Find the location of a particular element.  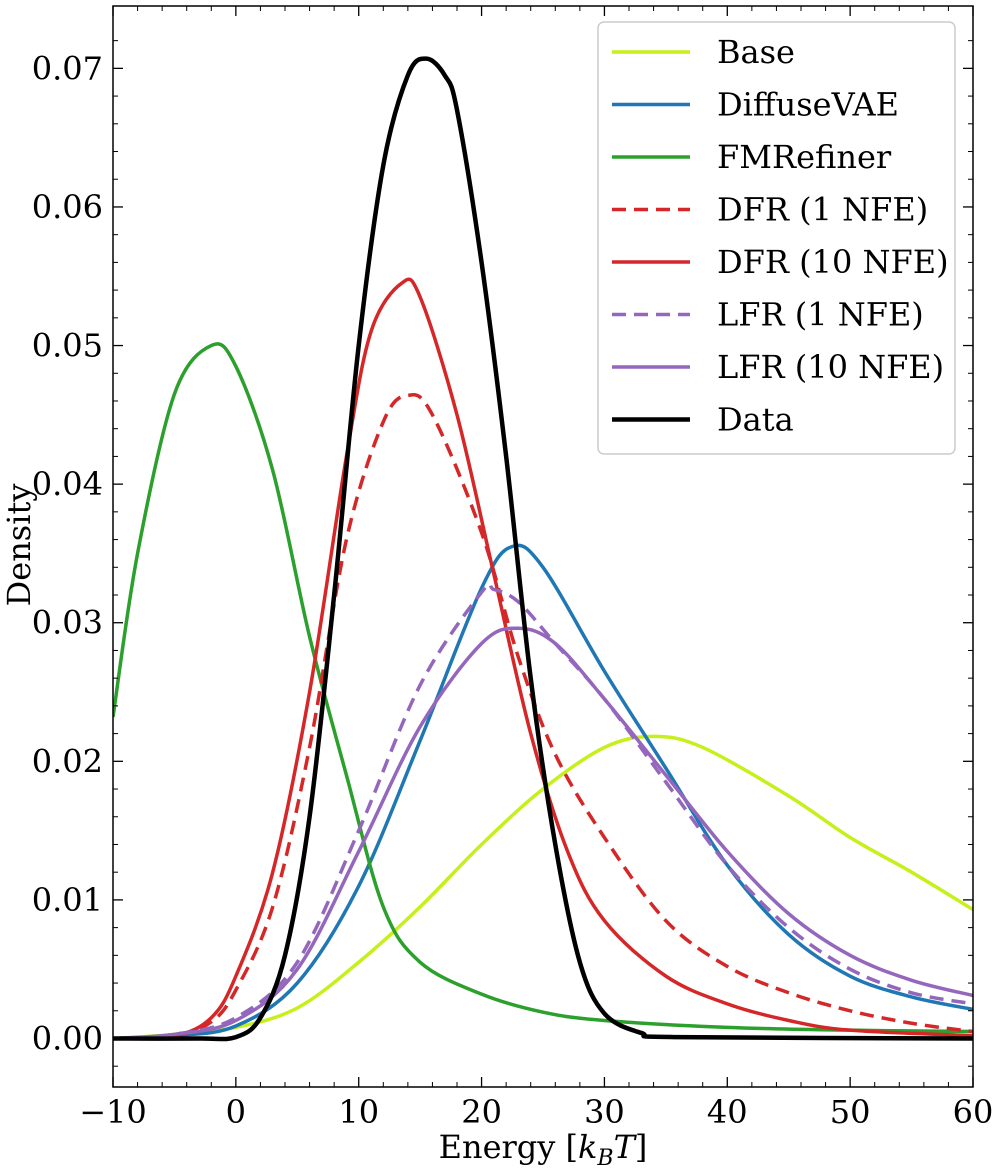

x-tick-label: 60 is located at coordinates (973, 1112).